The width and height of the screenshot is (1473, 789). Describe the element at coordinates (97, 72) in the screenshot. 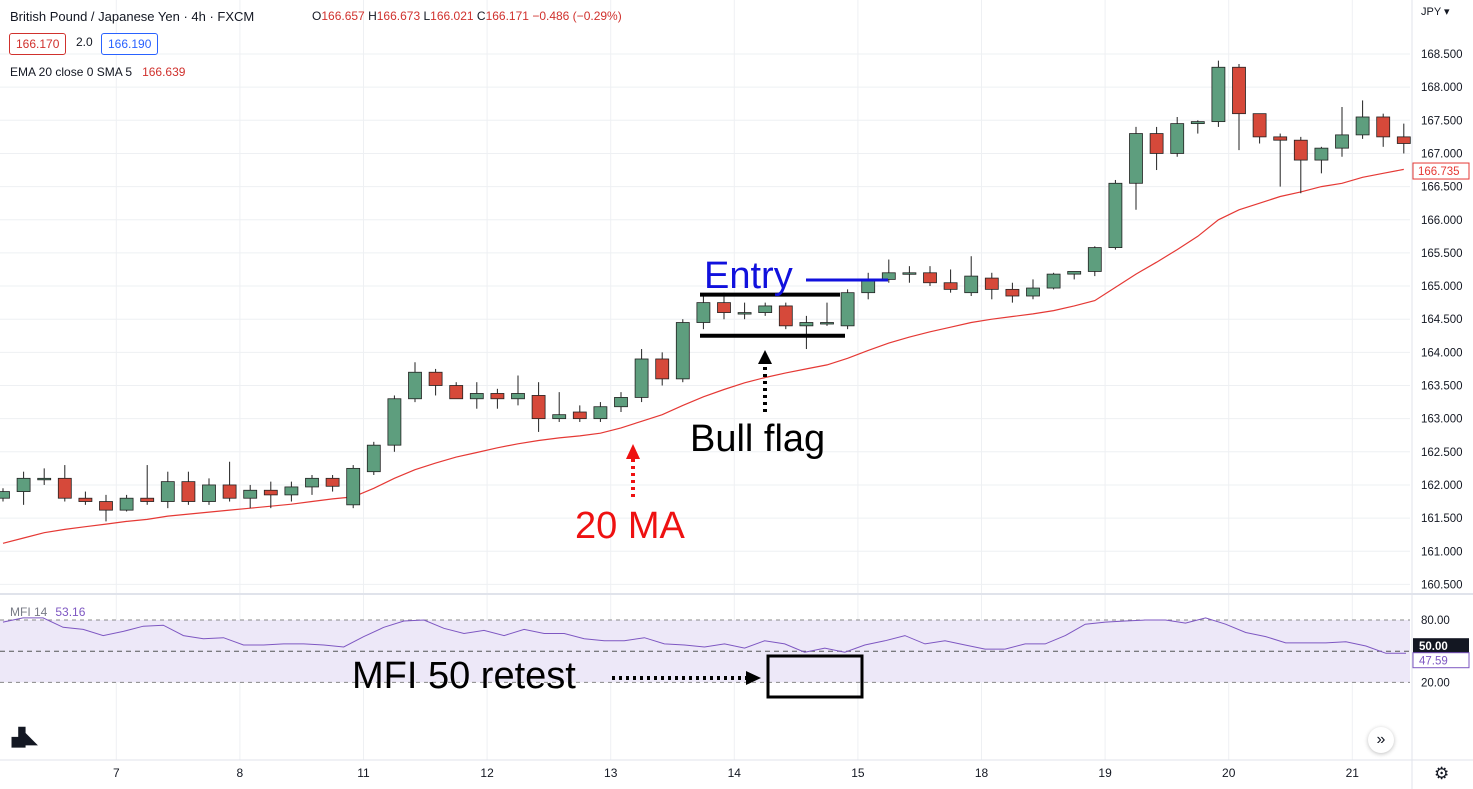

I see `ema-legend: EMA 20 close 0 SMA 5 166.639` at that location.